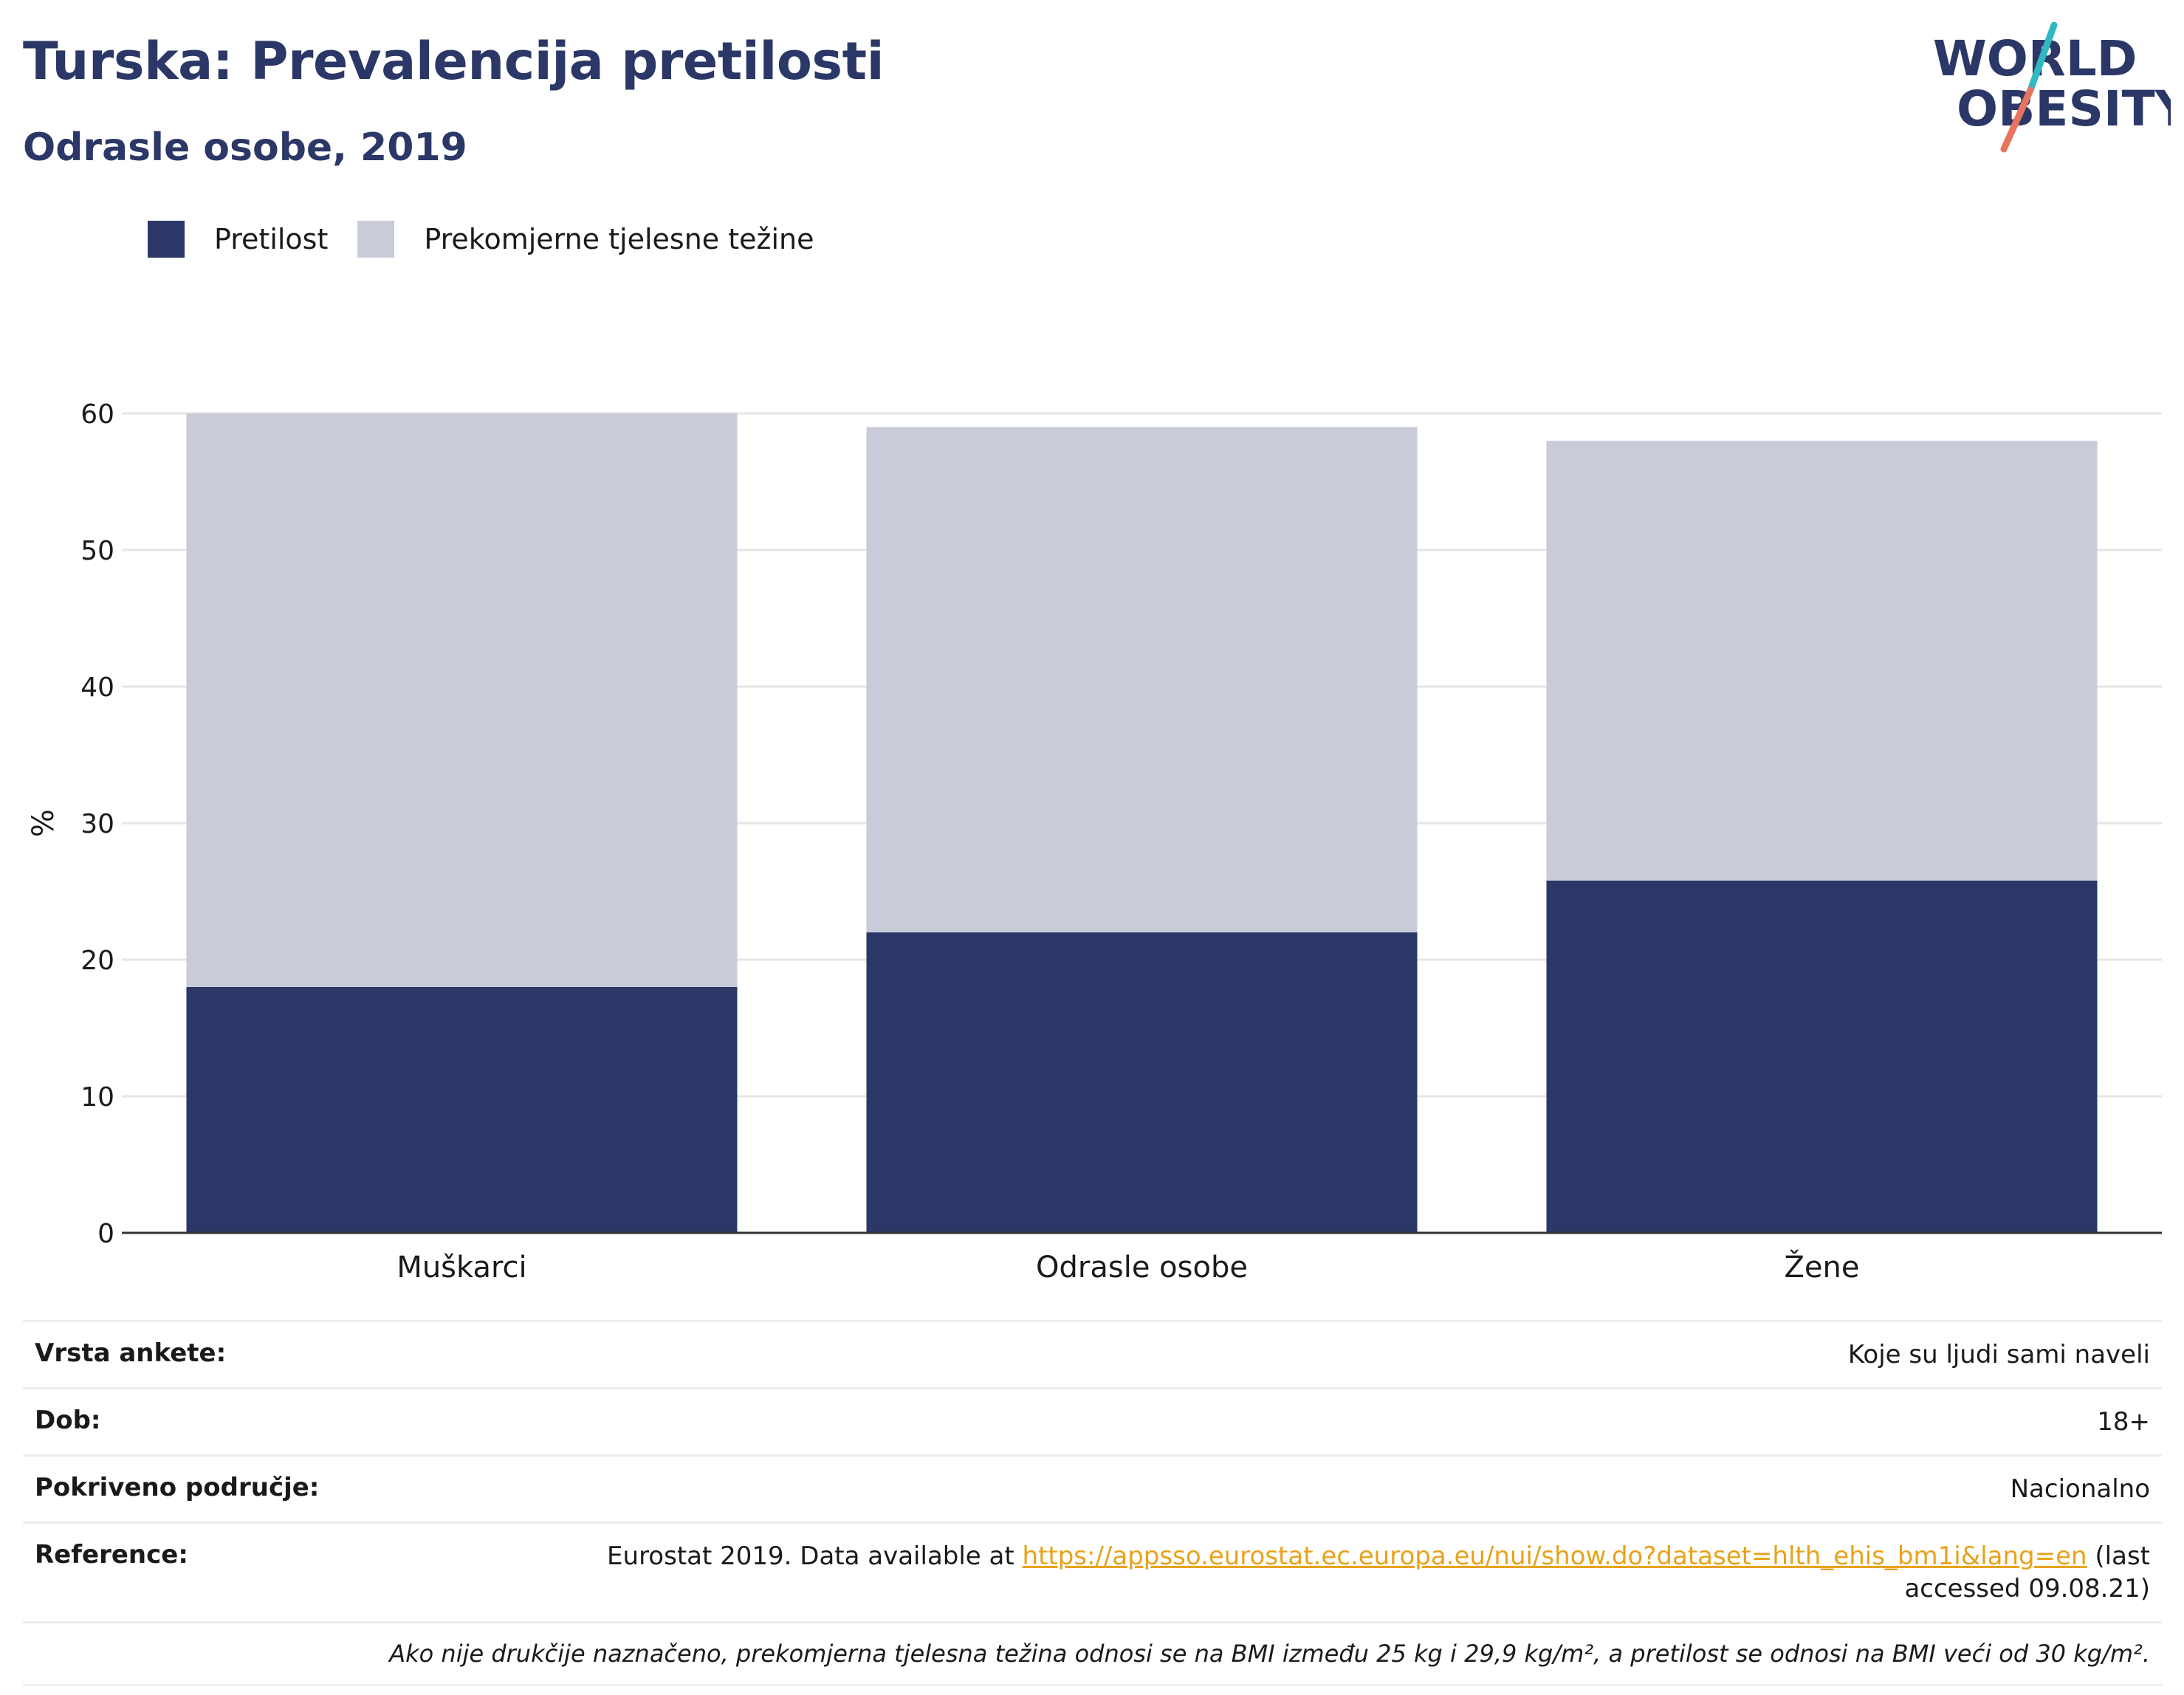 This screenshot has width=2184, height=1695. Describe the element at coordinates (97, 961) in the screenshot. I see `y-tick-label: 20` at that location.